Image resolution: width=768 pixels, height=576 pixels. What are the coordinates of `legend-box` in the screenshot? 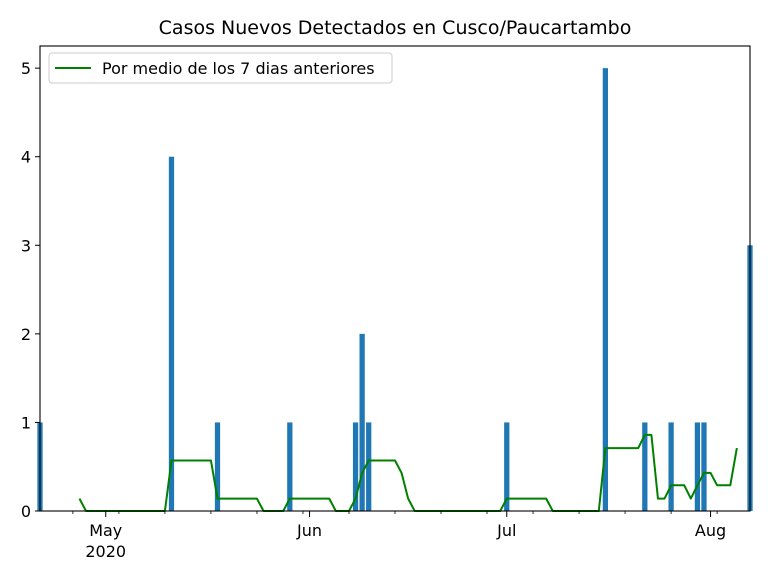 It's located at (220, 68).